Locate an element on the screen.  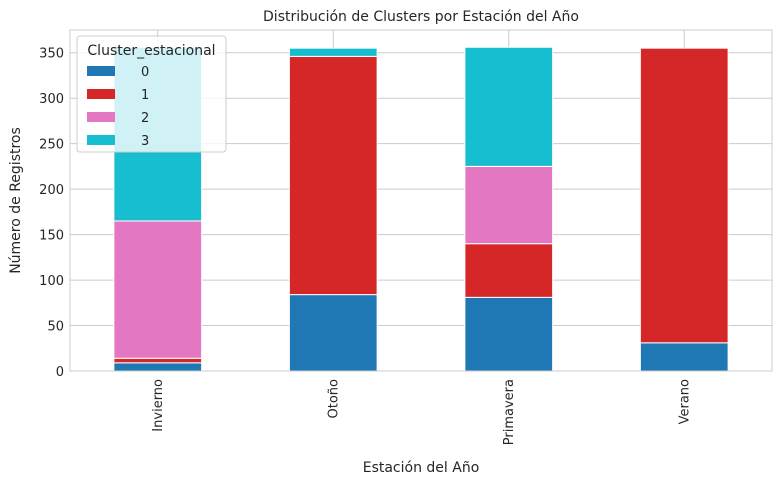
bar-segment-1-otoño is located at coordinates (333, 175).